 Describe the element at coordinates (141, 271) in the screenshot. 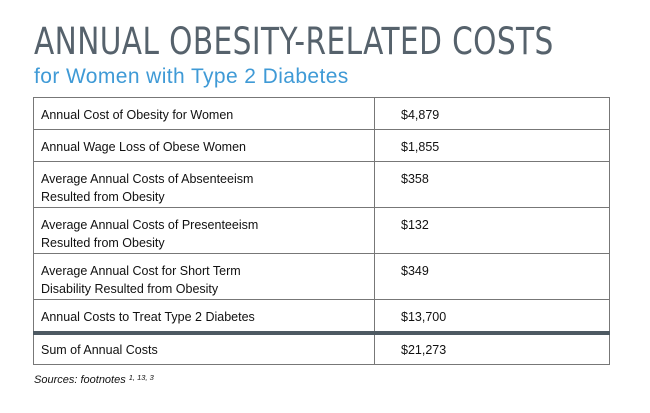

I see `row-label-line: Average Annual Cost for Short Term` at that location.